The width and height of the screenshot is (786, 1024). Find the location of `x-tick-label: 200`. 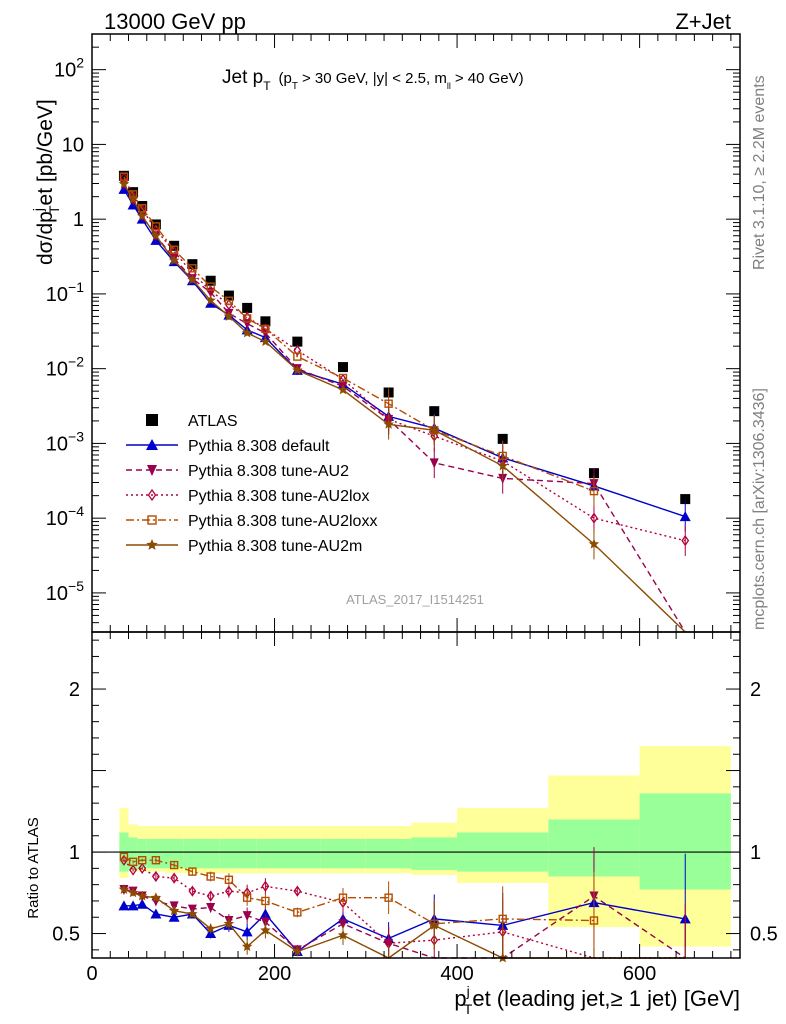

x-tick-label: 200 is located at coordinates (274, 974).